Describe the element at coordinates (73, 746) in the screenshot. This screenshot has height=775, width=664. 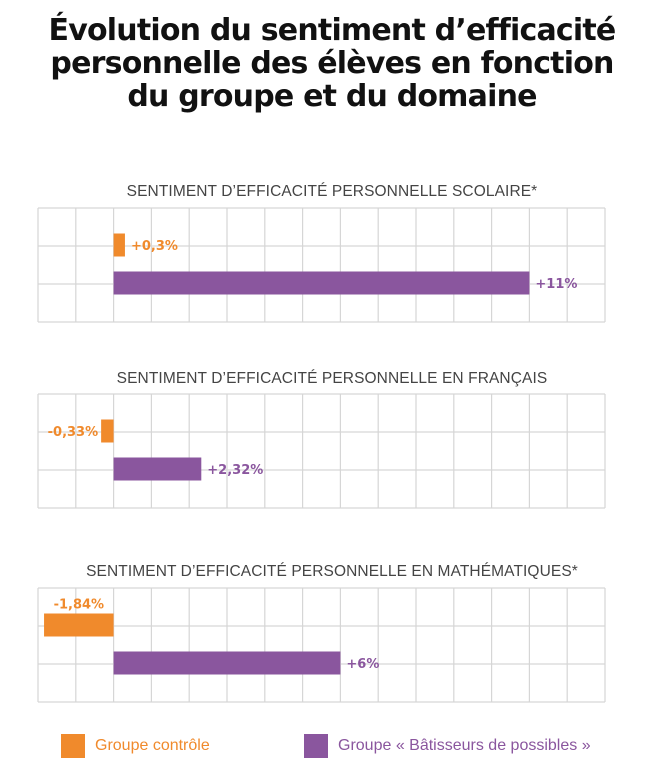
I see `legend-swatch-control` at that location.